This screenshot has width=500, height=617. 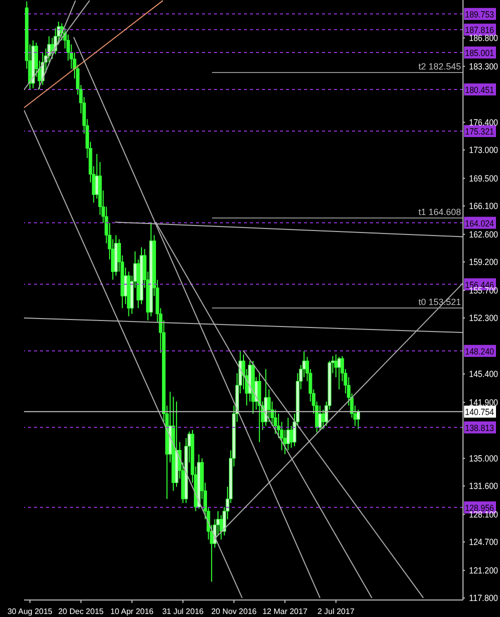 I want to click on annotation: t2 182.545, so click(x=439, y=66).